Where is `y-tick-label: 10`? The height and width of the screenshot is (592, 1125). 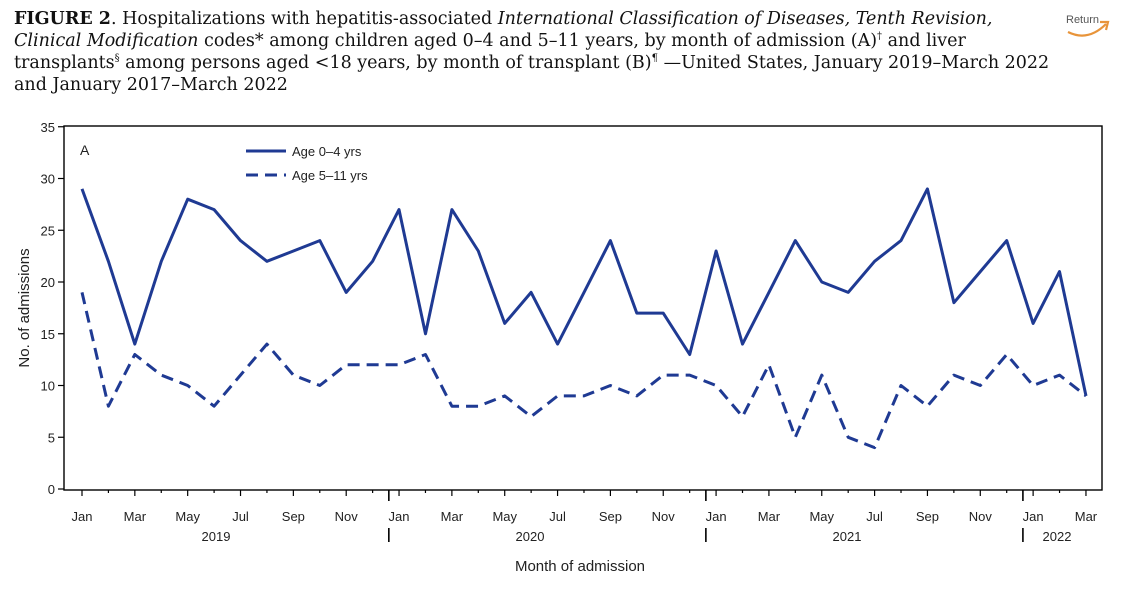
y-tick-label: 10 is located at coordinates (48, 386).